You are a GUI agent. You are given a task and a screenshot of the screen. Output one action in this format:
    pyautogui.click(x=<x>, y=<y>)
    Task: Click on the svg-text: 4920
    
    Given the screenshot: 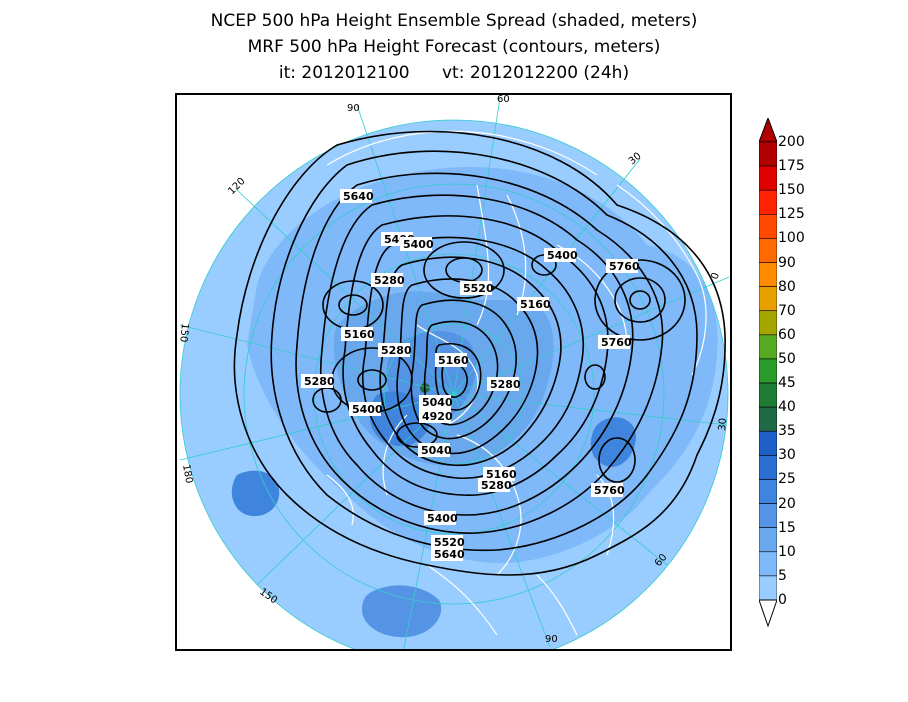 What is the action you would take?
    pyautogui.click(x=437, y=416)
    